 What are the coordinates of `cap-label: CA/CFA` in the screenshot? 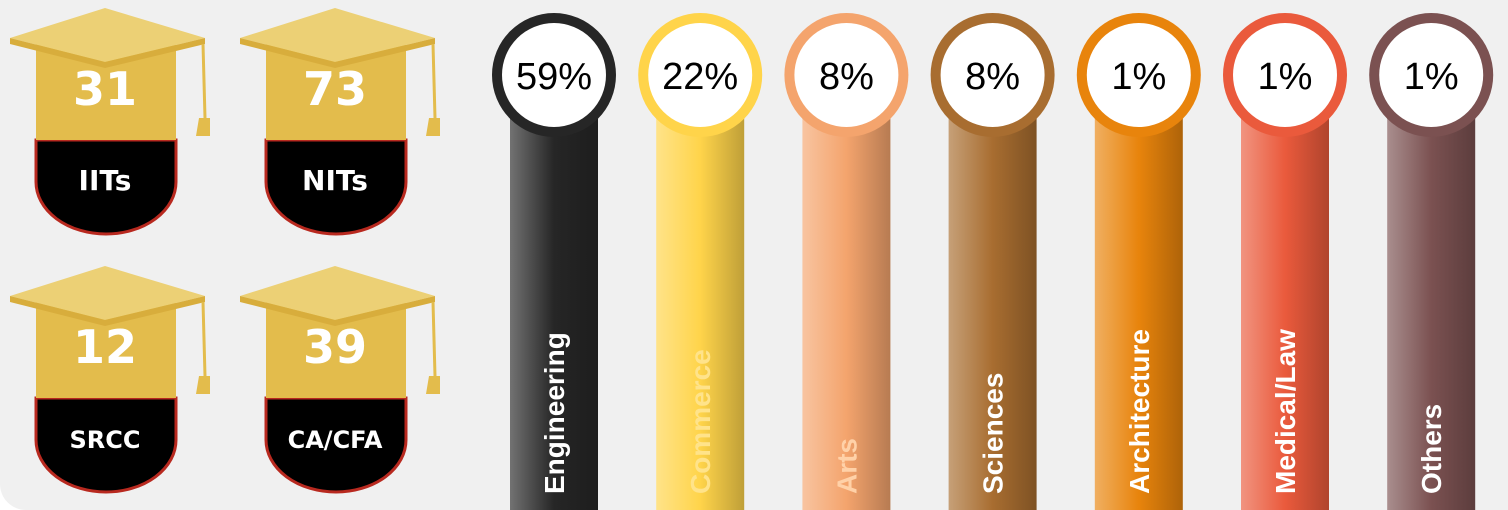 It's located at (335, 440).